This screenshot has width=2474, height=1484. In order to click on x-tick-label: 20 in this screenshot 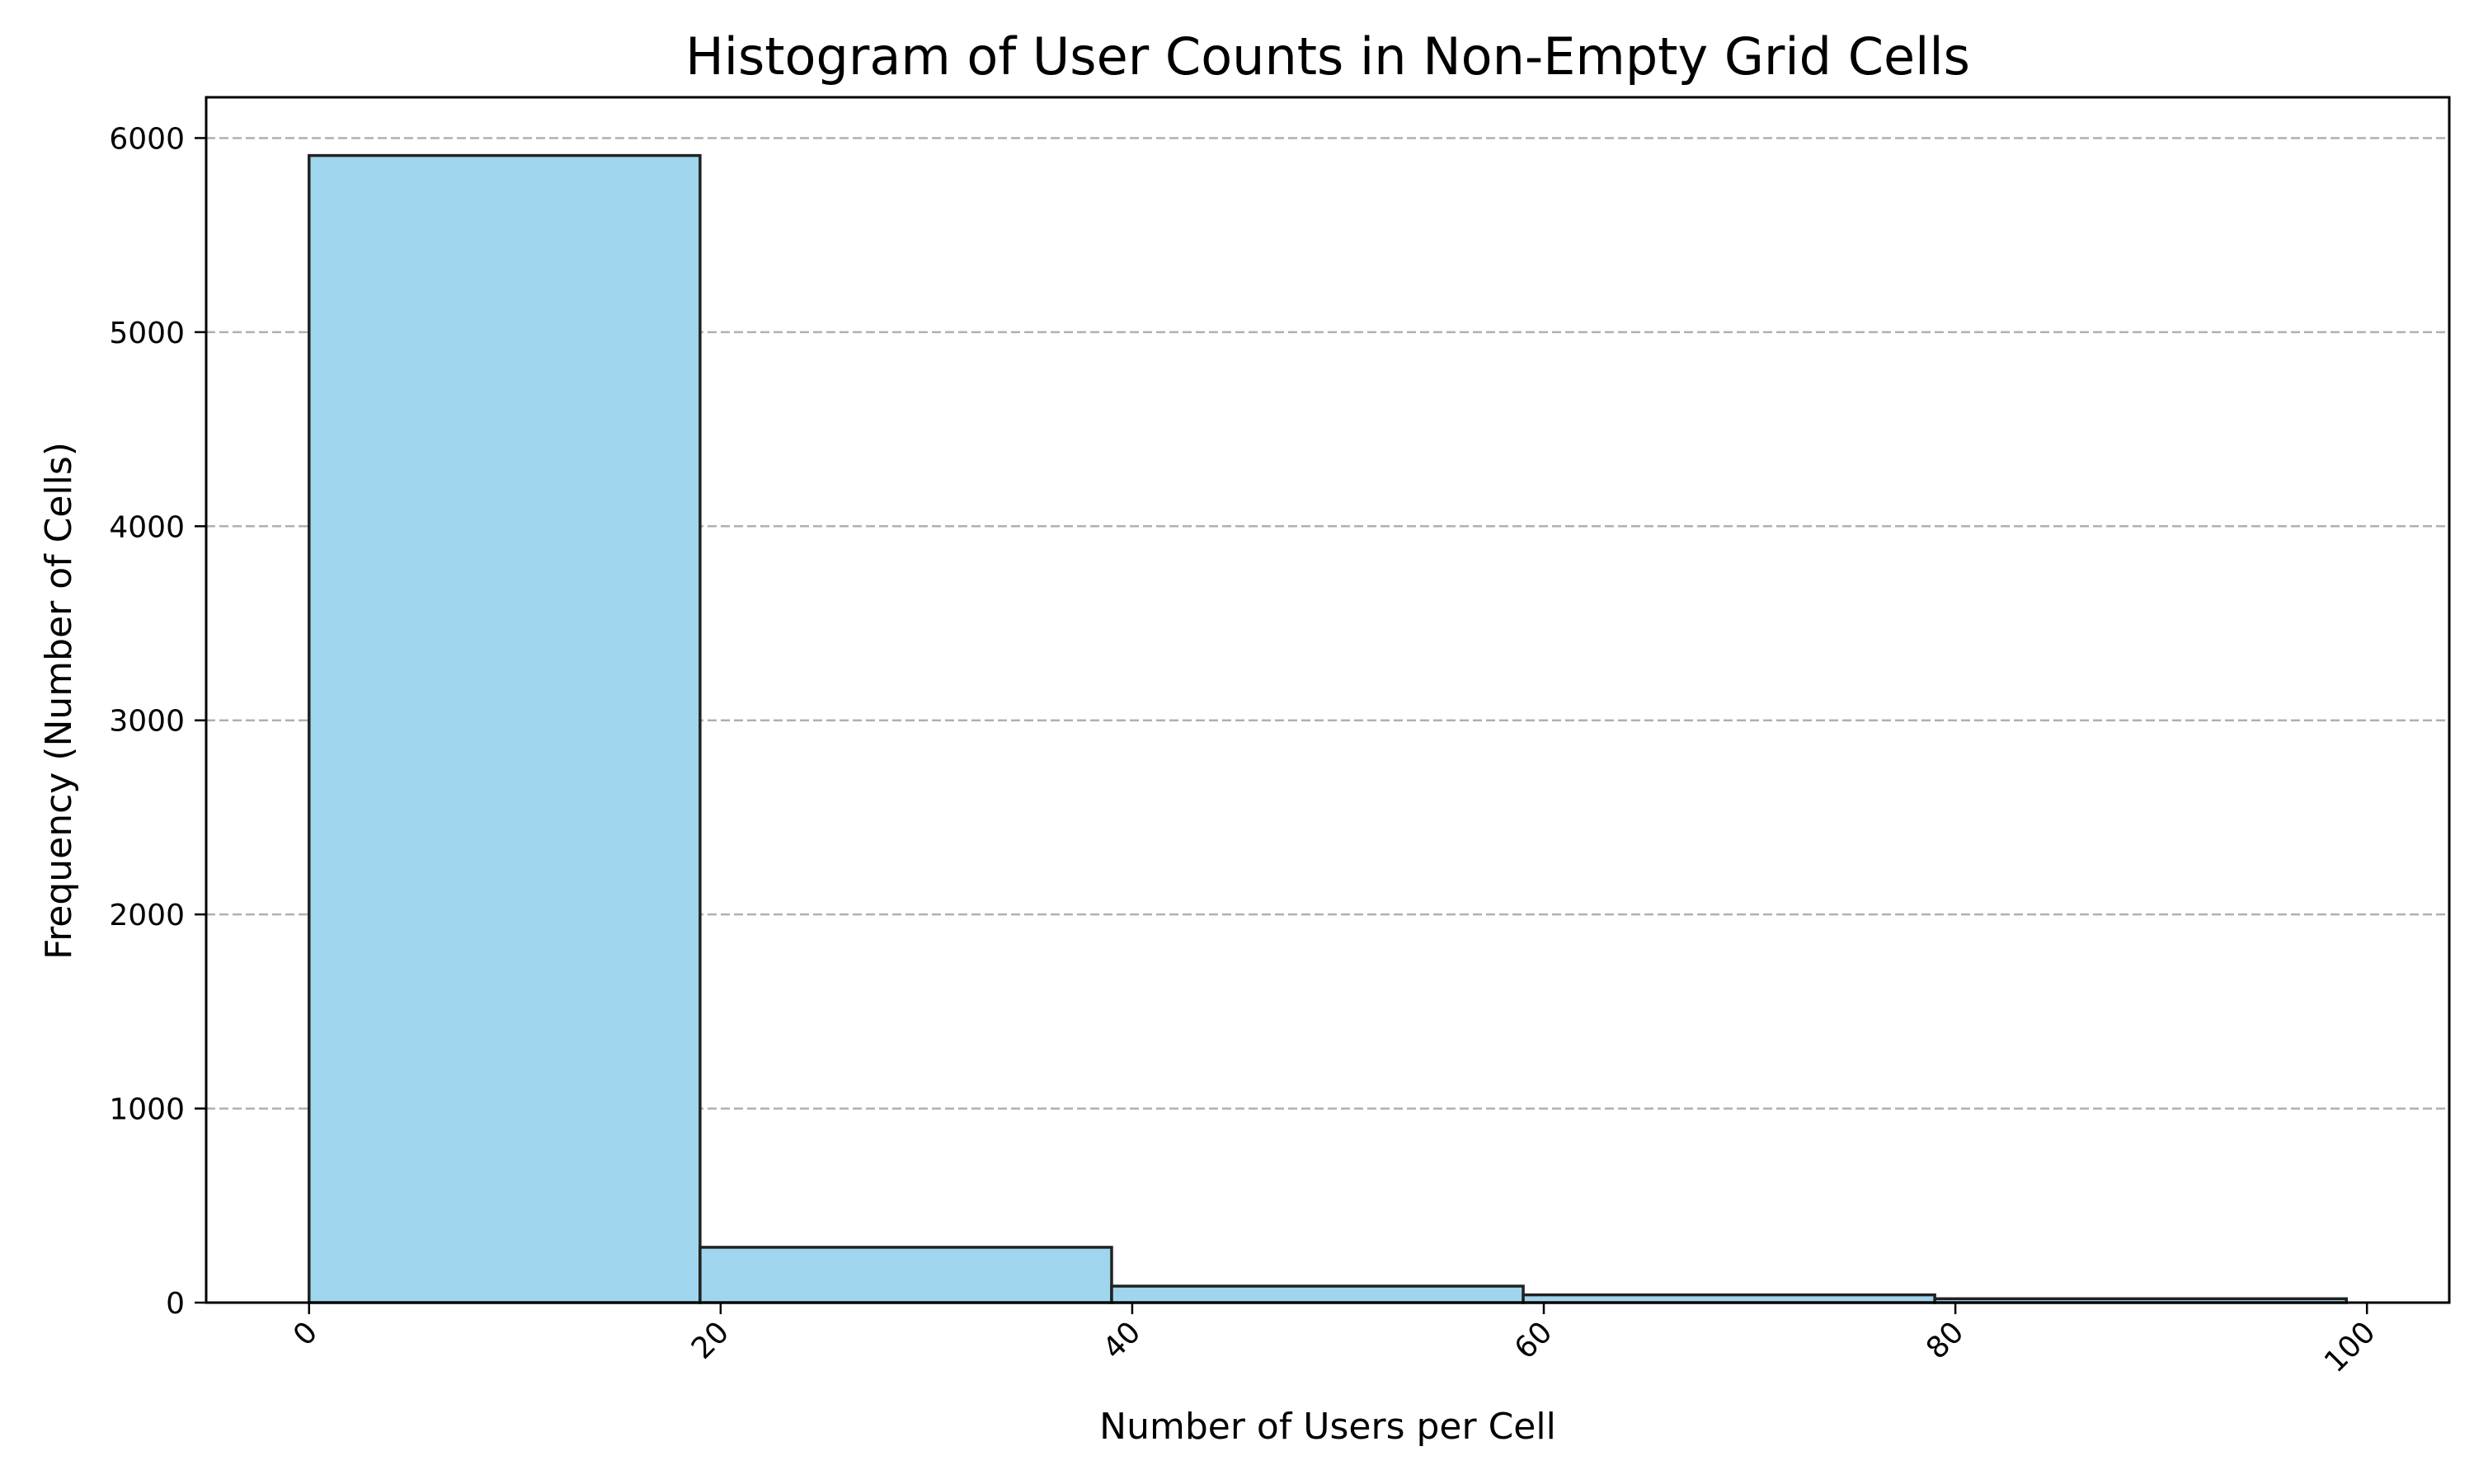, I will do `click(710, 1340)`.